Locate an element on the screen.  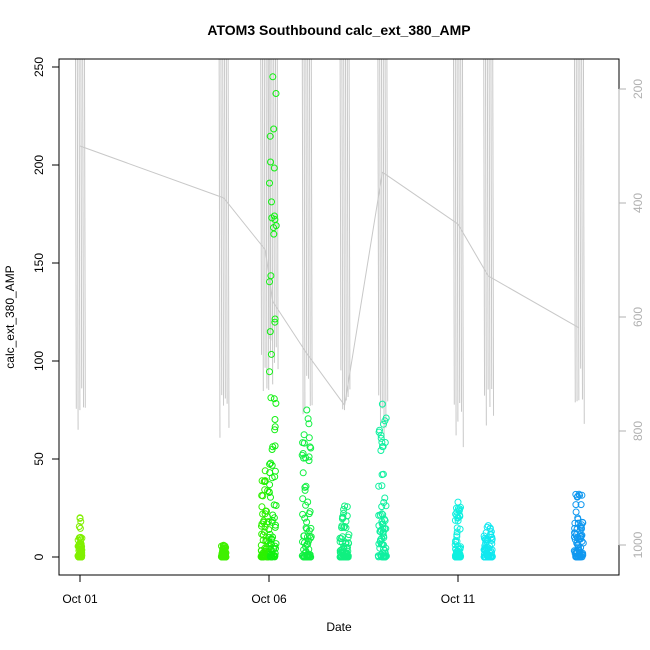
secondary-y-tick-label: 200 is located at coordinates (638, 89).